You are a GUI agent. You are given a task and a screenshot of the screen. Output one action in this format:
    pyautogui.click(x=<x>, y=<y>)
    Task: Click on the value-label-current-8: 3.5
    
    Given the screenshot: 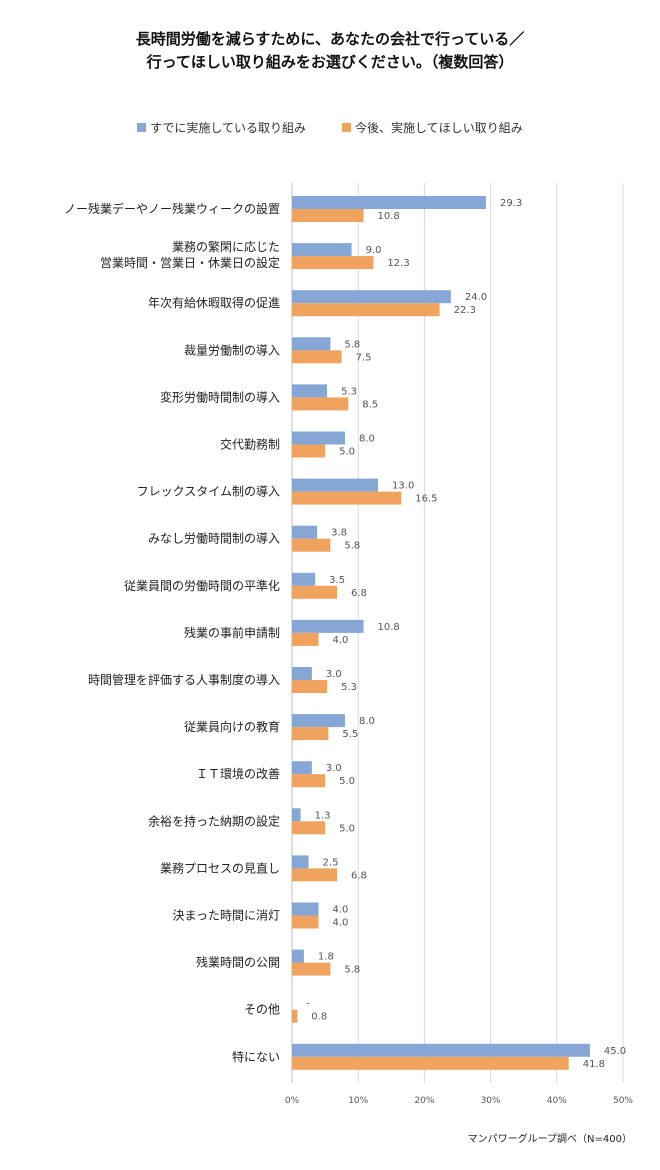 What is the action you would take?
    pyautogui.click(x=337, y=580)
    